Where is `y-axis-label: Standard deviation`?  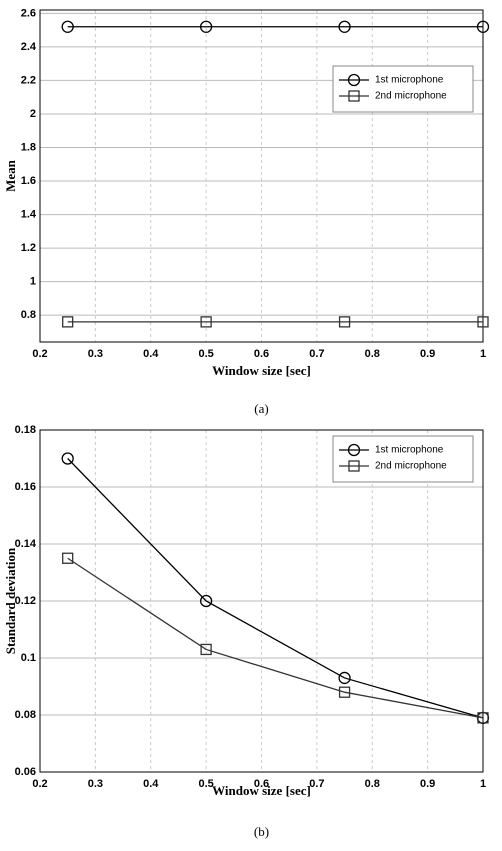
y-axis-label: Standard deviation is located at coordinates (10, 600).